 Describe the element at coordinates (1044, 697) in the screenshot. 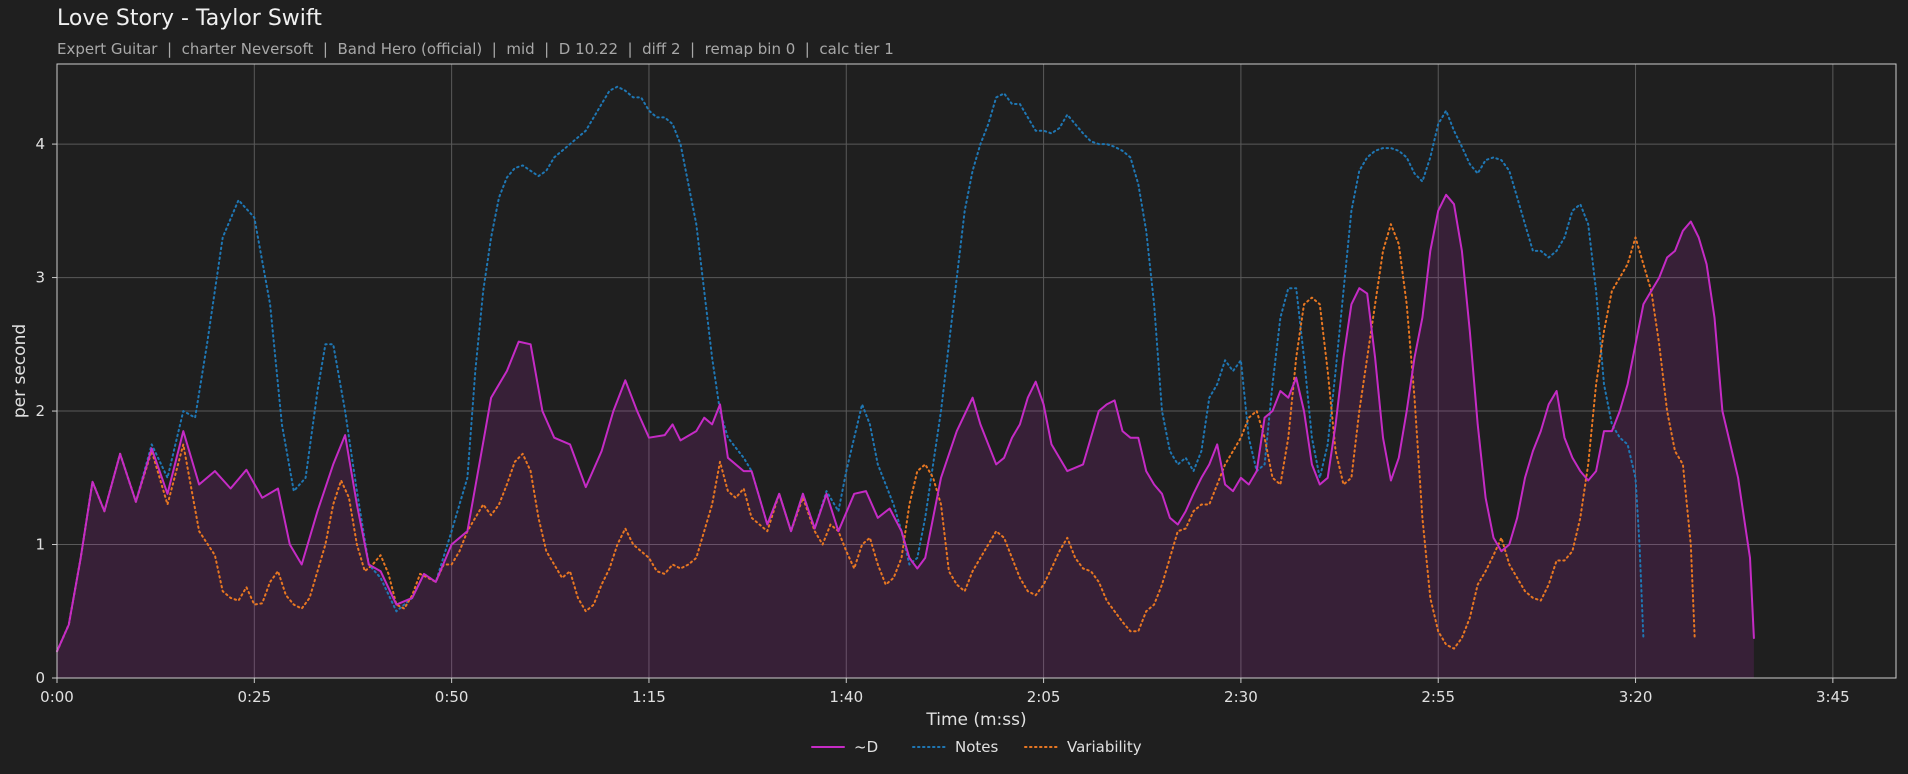

I see `x-tick-label: 2:05` at that location.